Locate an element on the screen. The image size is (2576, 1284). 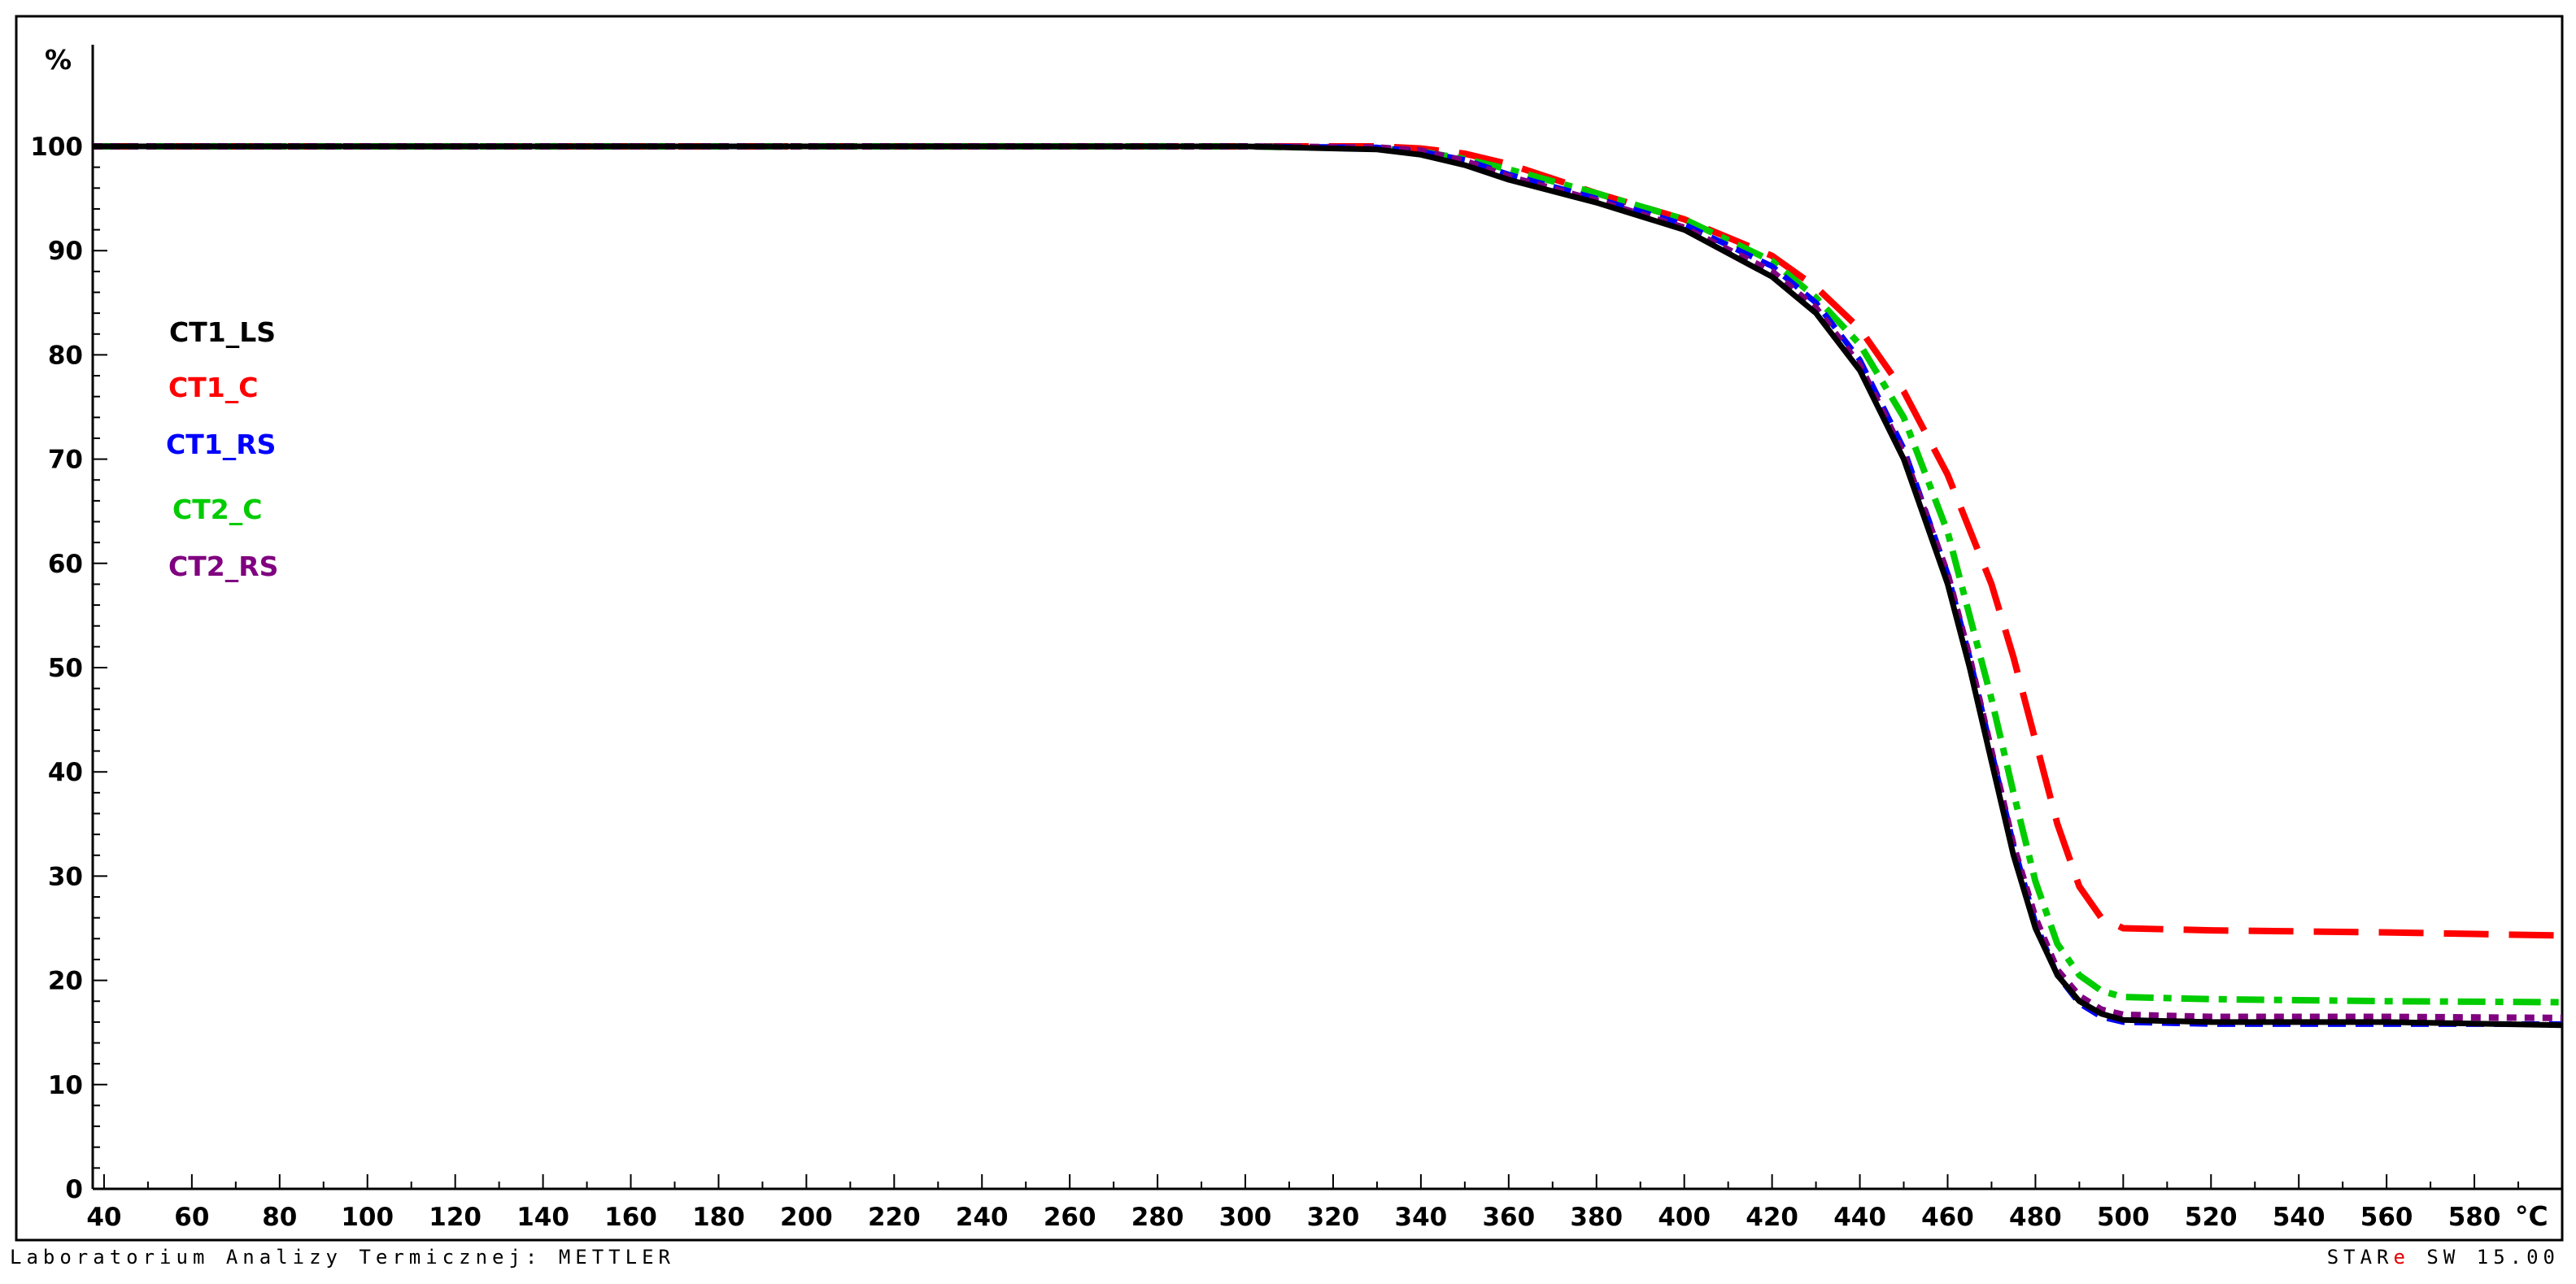
x-tick-label: 80 is located at coordinates (279, 1217).